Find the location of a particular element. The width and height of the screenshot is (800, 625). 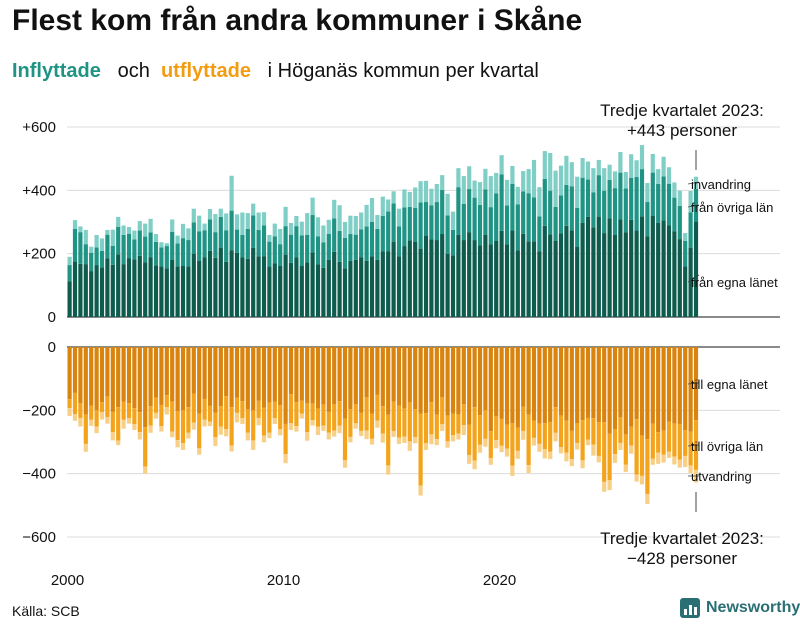

subtitle-utflyttade: utflyttade is located at coordinates (205, 71).